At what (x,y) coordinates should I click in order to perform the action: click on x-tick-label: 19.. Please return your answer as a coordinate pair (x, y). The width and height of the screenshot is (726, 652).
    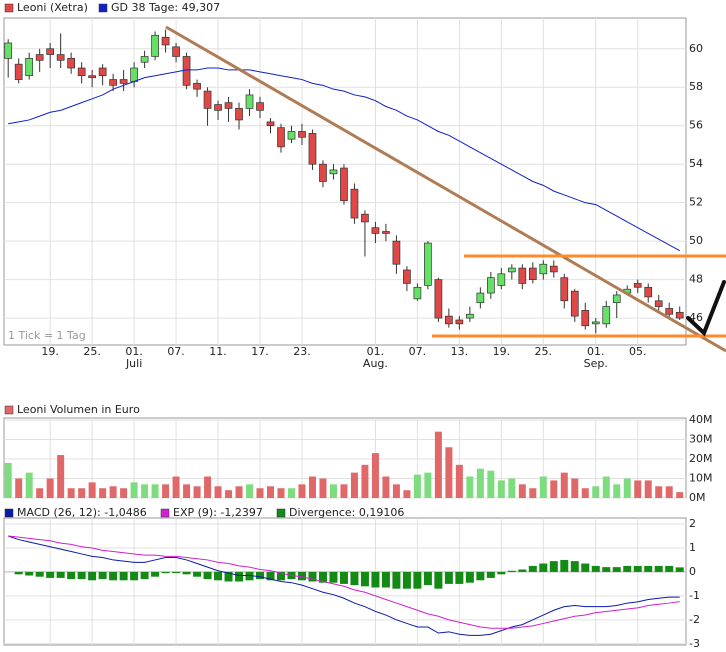
    Looking at the image, I should click on (502, 351).